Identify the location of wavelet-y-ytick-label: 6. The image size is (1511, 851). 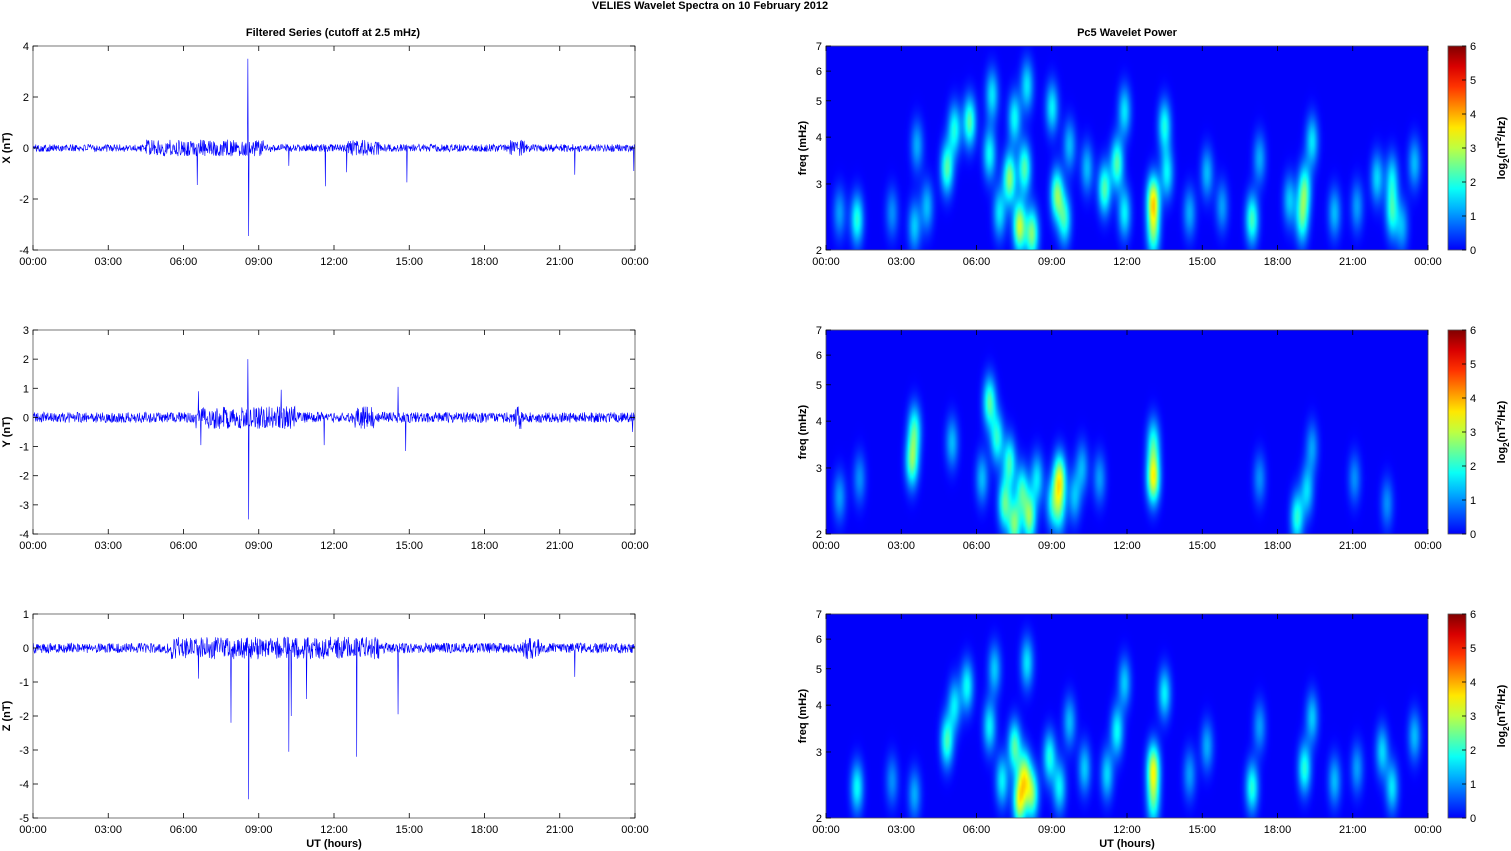
(819, 356).